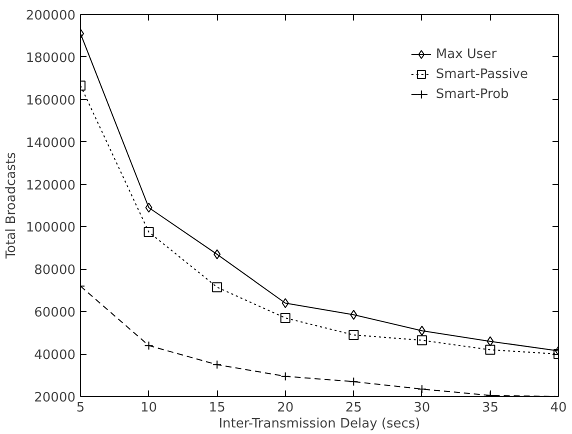  Describe the element at coordinates (55, 356) in the screenshot. I see `y-tick-label: 40000` at that location.